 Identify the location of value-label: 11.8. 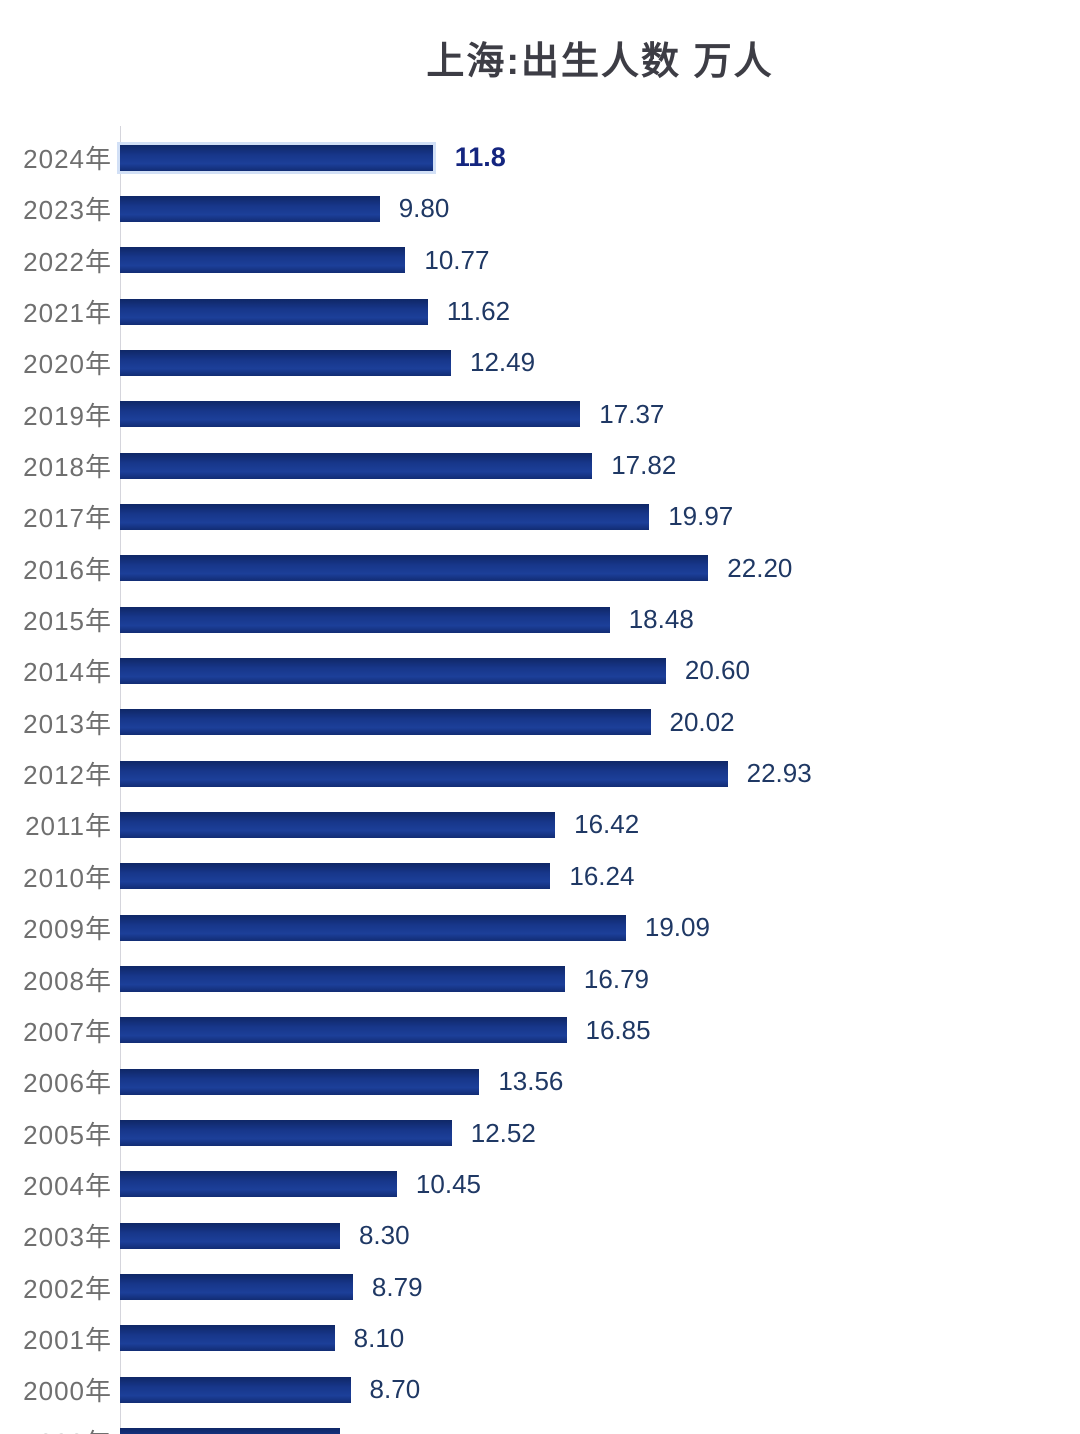
(480, 157).